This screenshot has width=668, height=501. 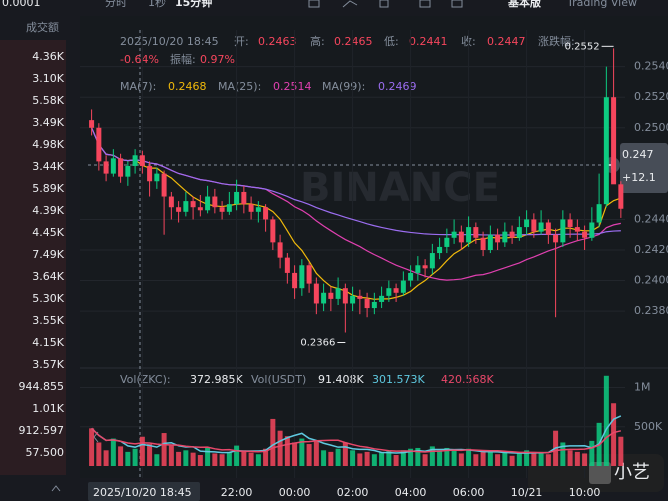 I want to click on sidebar-bg, so click(x=33, y=257).